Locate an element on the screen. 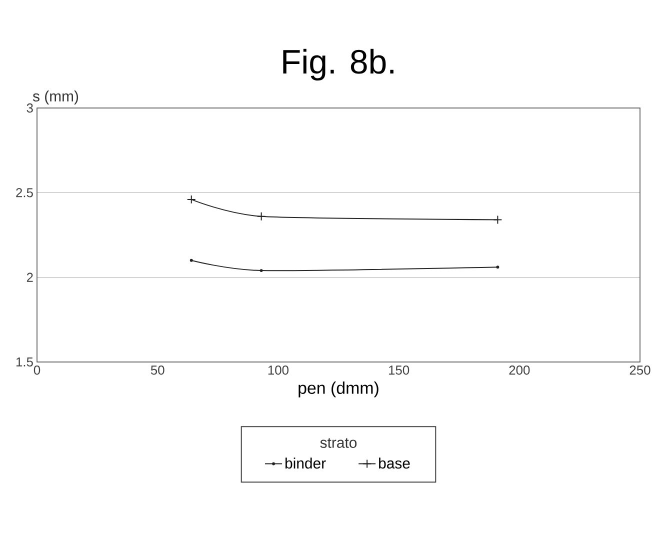 Image resolution: width=663 pixels, height=535 pixels. y-tick-label: 2.5 is located at coordinates (24, 193).